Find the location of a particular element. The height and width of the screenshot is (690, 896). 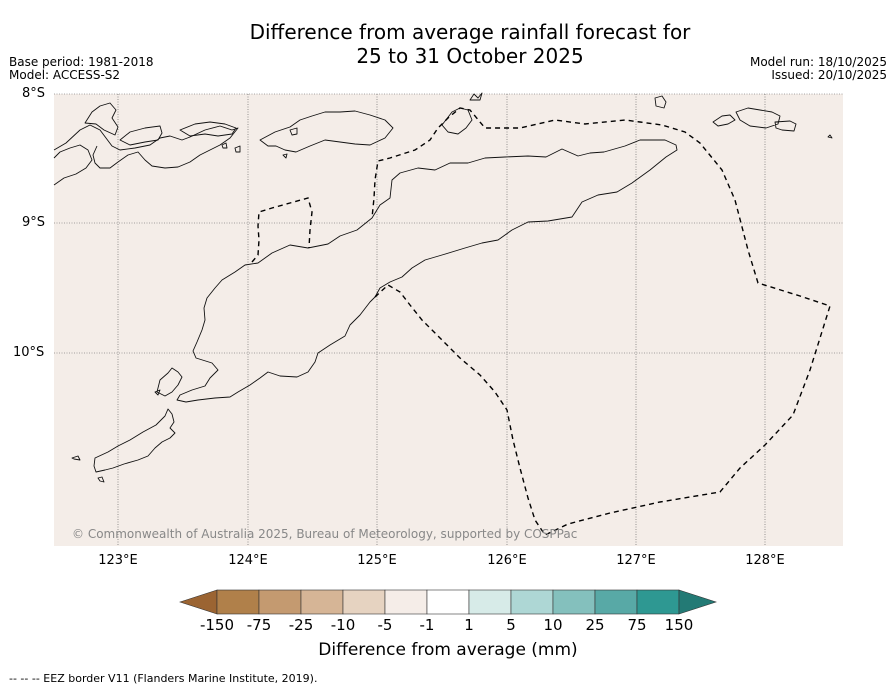

colorbar-tick-label: 1 is located at coordinates (469, 625).